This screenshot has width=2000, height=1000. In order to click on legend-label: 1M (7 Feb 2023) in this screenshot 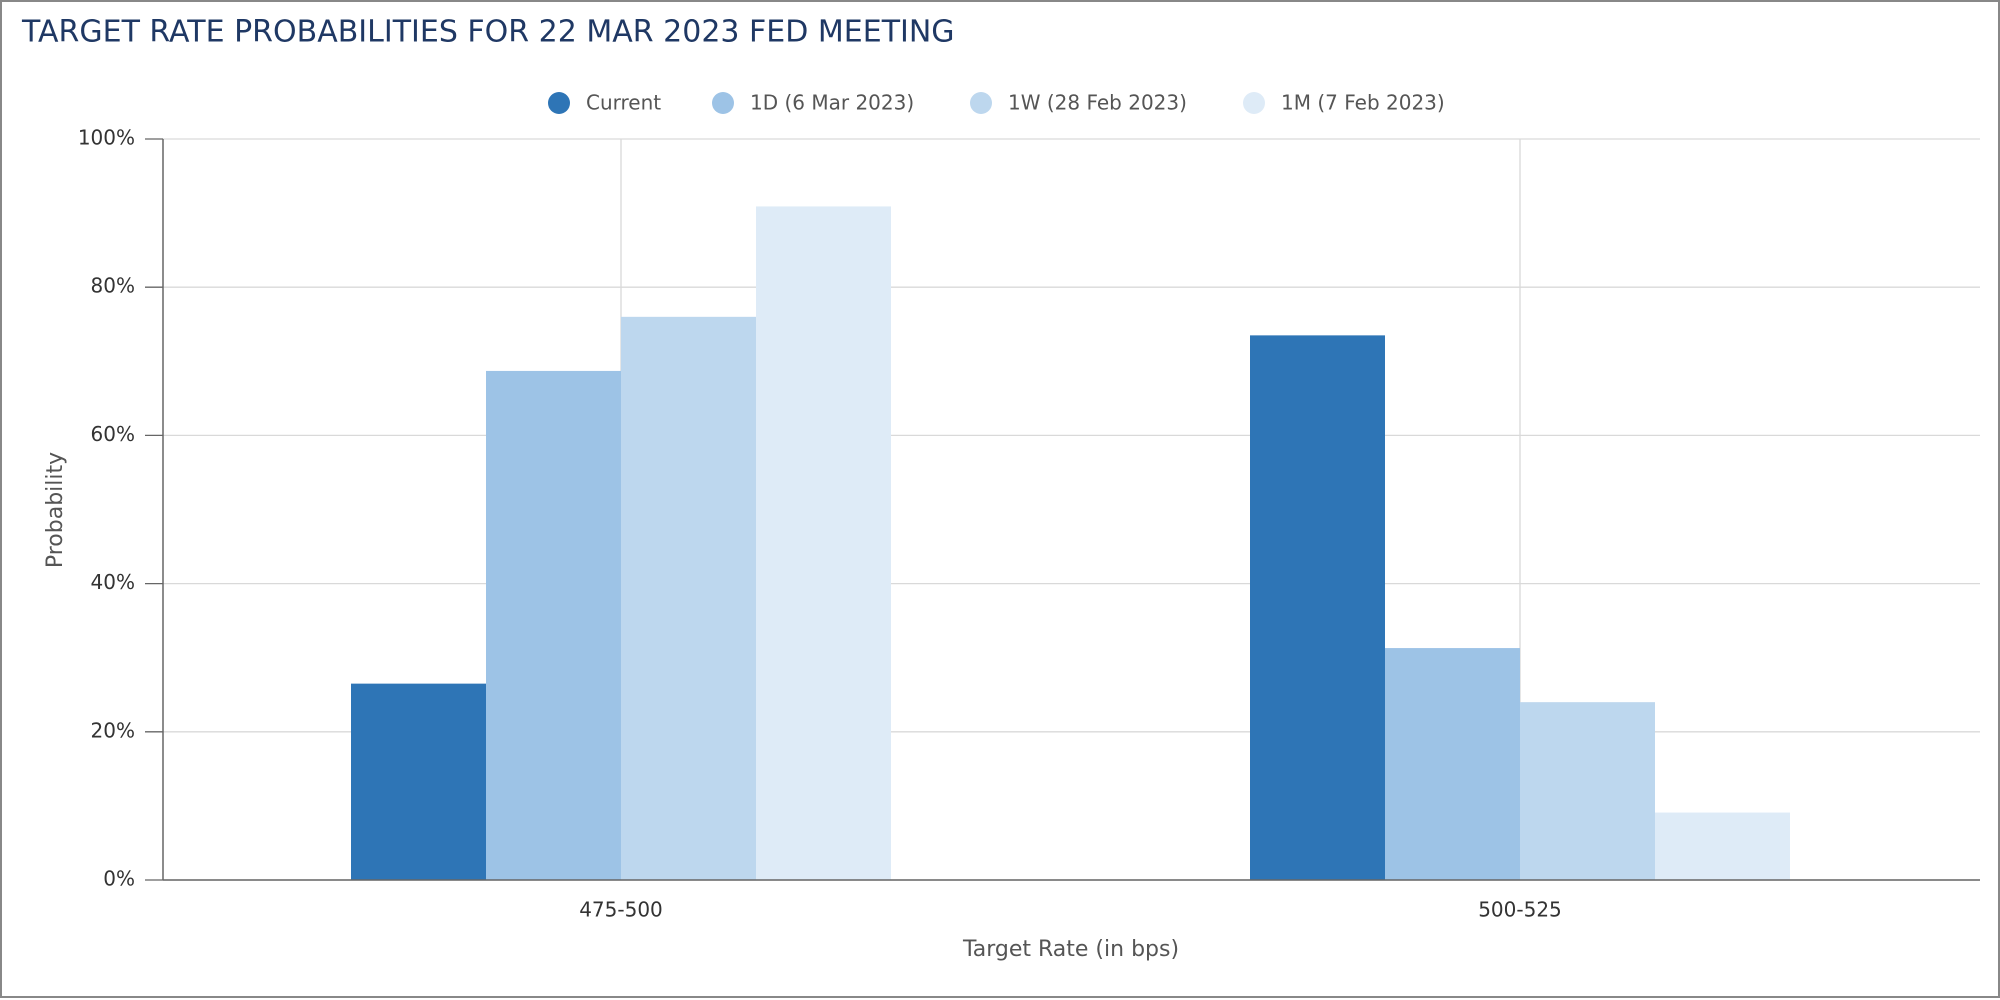, I will do `click(1363, 103)`.